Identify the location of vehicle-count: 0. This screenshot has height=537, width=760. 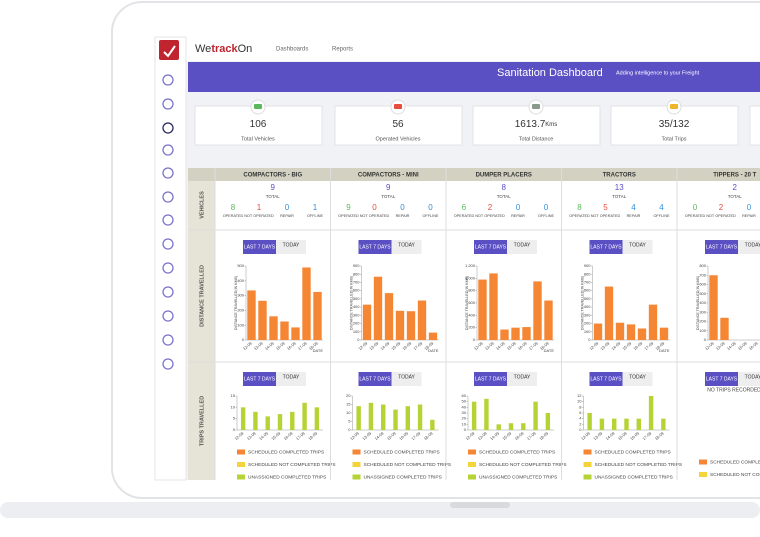
(546, 207).